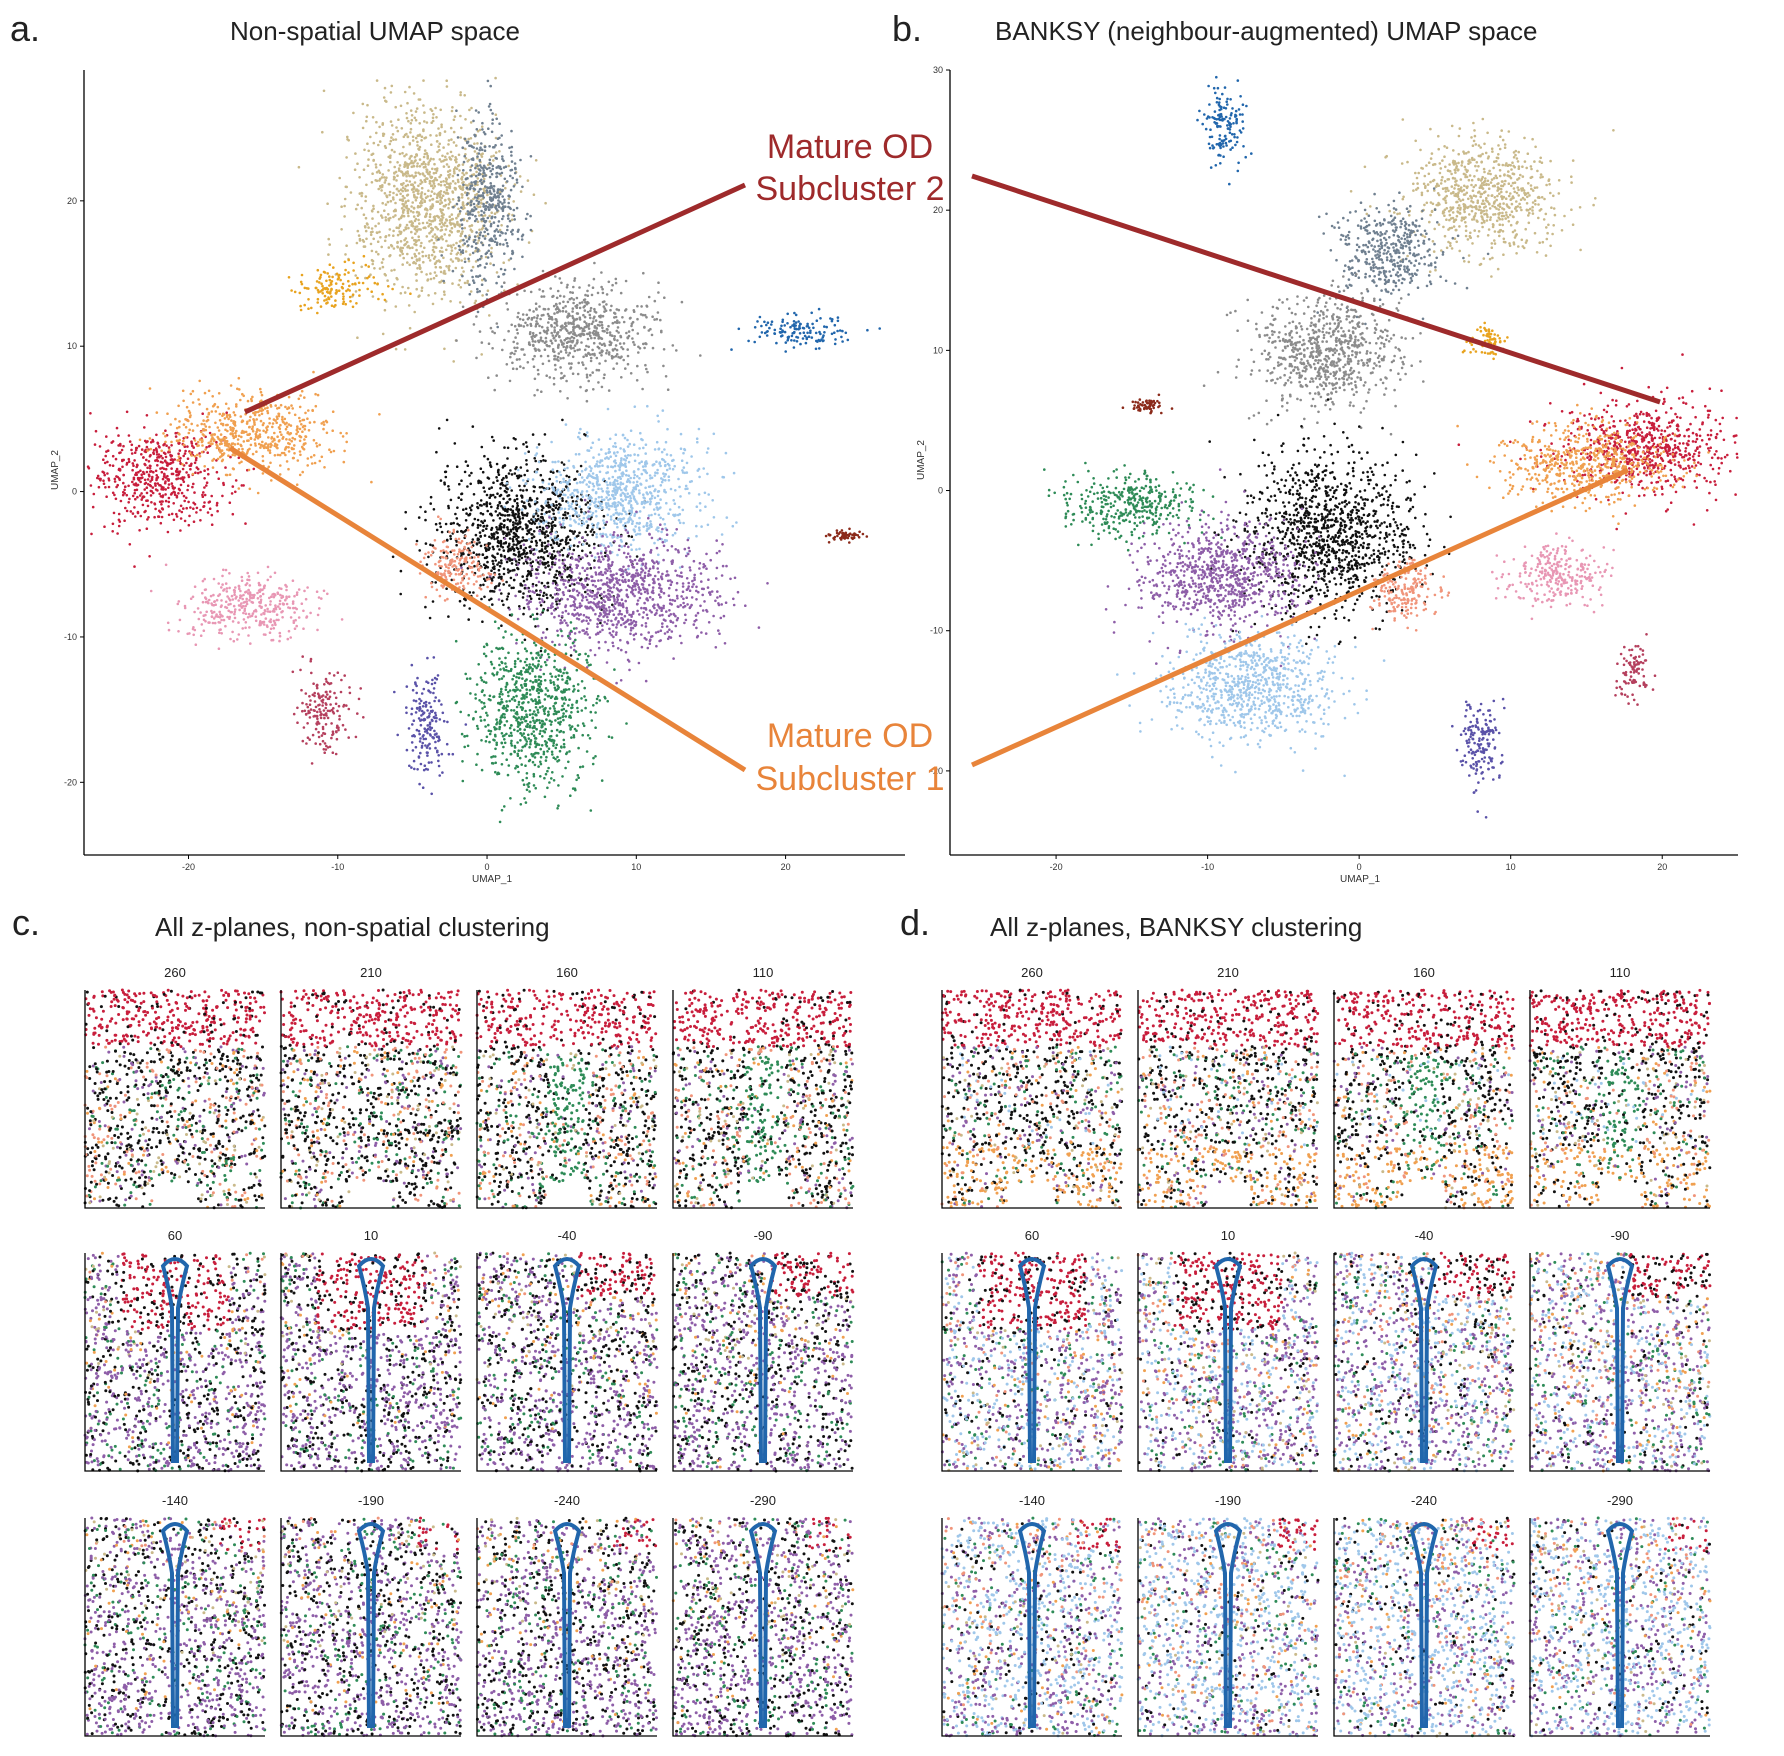  I want to click on y-tick-label: 20, so click(72, 201).